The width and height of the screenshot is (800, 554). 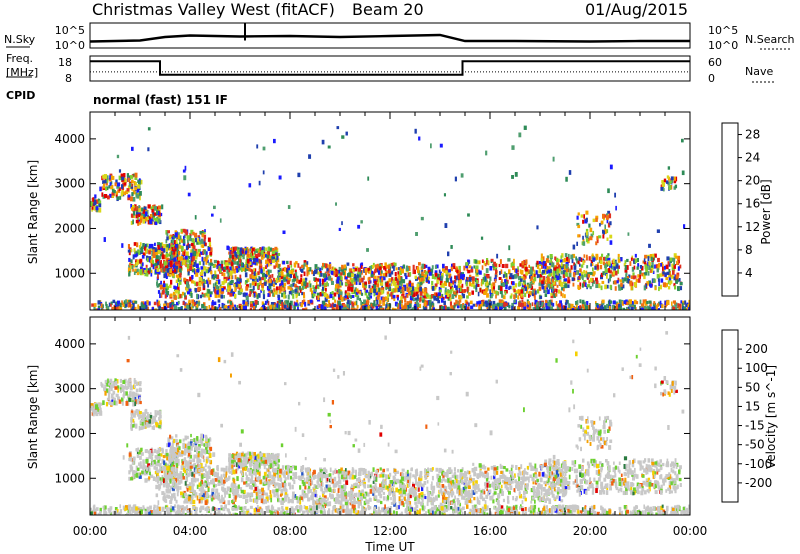 I want to click on power-cbar-tick-label: 16, so click(x=752, y=204).